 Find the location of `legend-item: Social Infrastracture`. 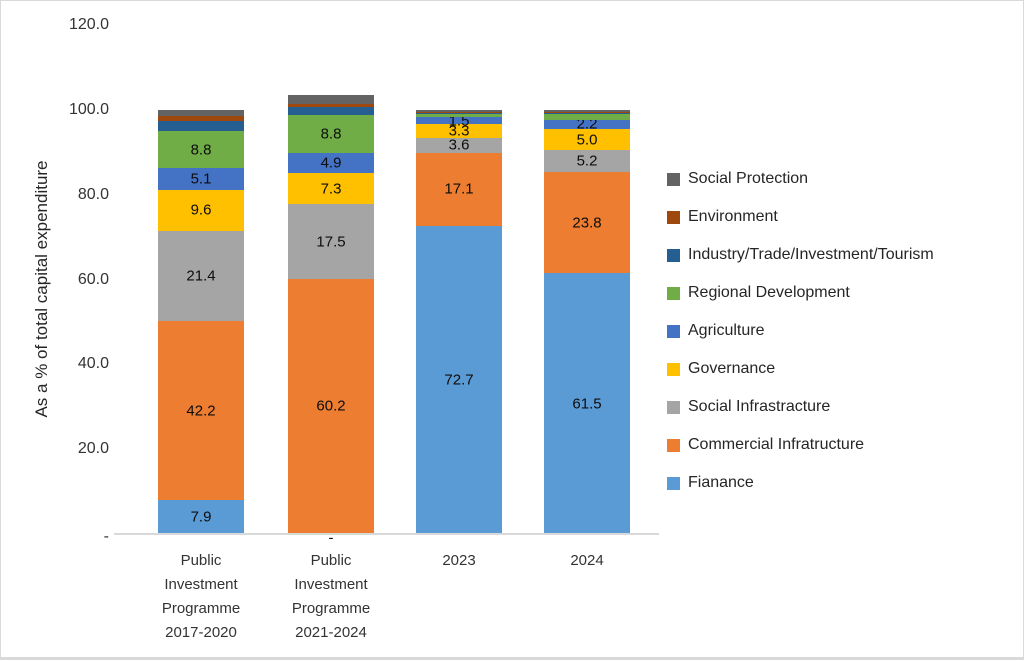

legend-item: Social Infrastracture is located at coordinates (800, 407).